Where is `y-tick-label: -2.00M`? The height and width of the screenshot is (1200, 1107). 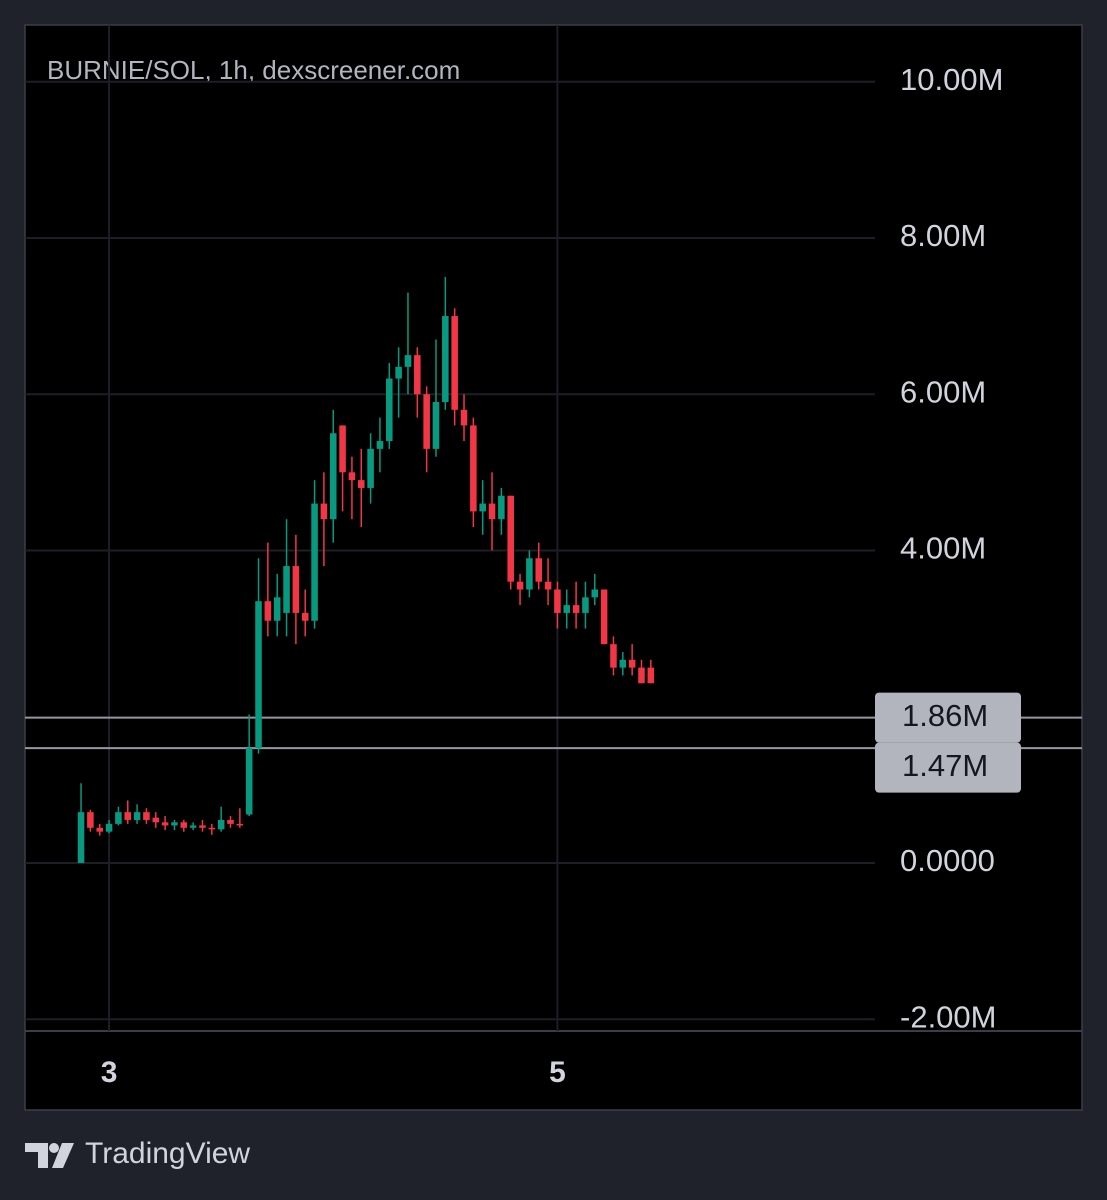
y-tick-label: -2.00M is located at coordinates (948, 1016).